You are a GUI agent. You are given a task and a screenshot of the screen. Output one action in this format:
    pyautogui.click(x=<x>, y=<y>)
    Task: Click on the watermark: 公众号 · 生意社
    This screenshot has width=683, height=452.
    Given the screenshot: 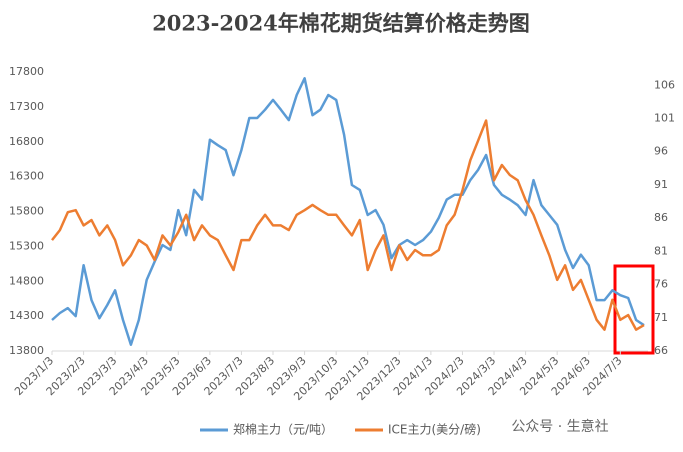 What is the action you would take?
    pyautogui.click(x=559, y=426)
    